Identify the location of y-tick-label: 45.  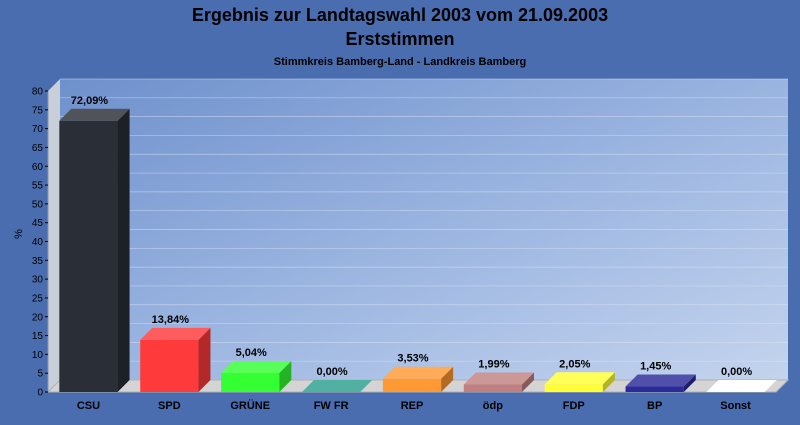
(38, 223).